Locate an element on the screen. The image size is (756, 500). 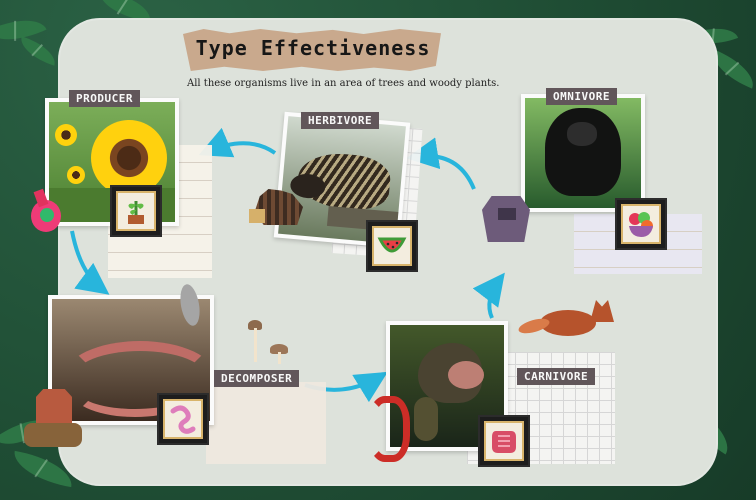
pixel-snake-sprite is located at coordinates (385, 429).